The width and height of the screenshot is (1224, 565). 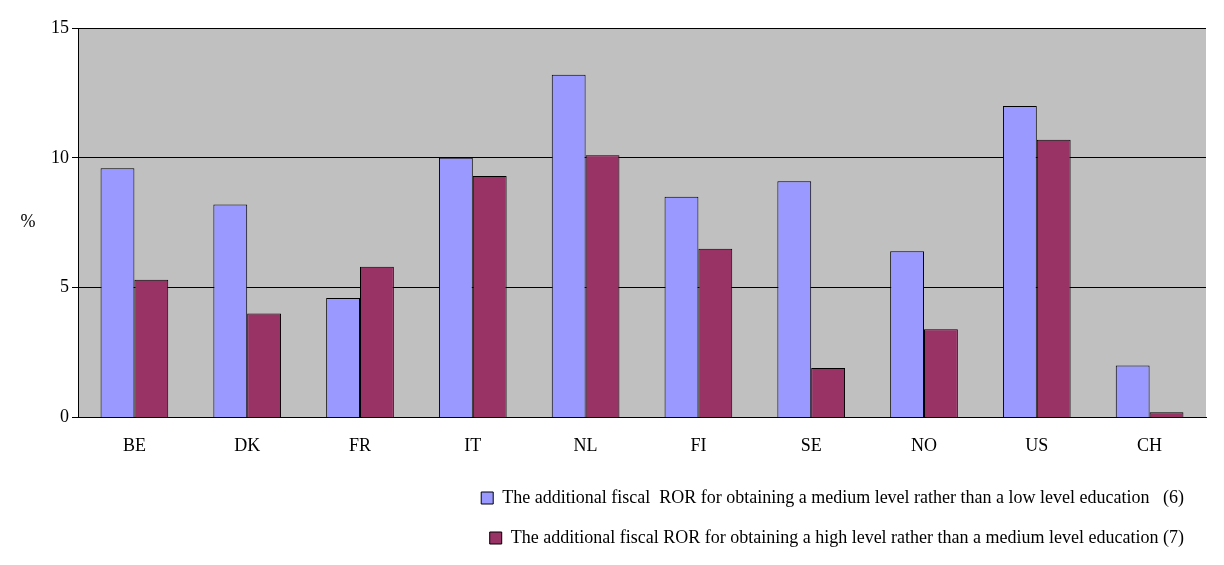 I want to click on y-tick-label: 10, so click(x=60, y=156).